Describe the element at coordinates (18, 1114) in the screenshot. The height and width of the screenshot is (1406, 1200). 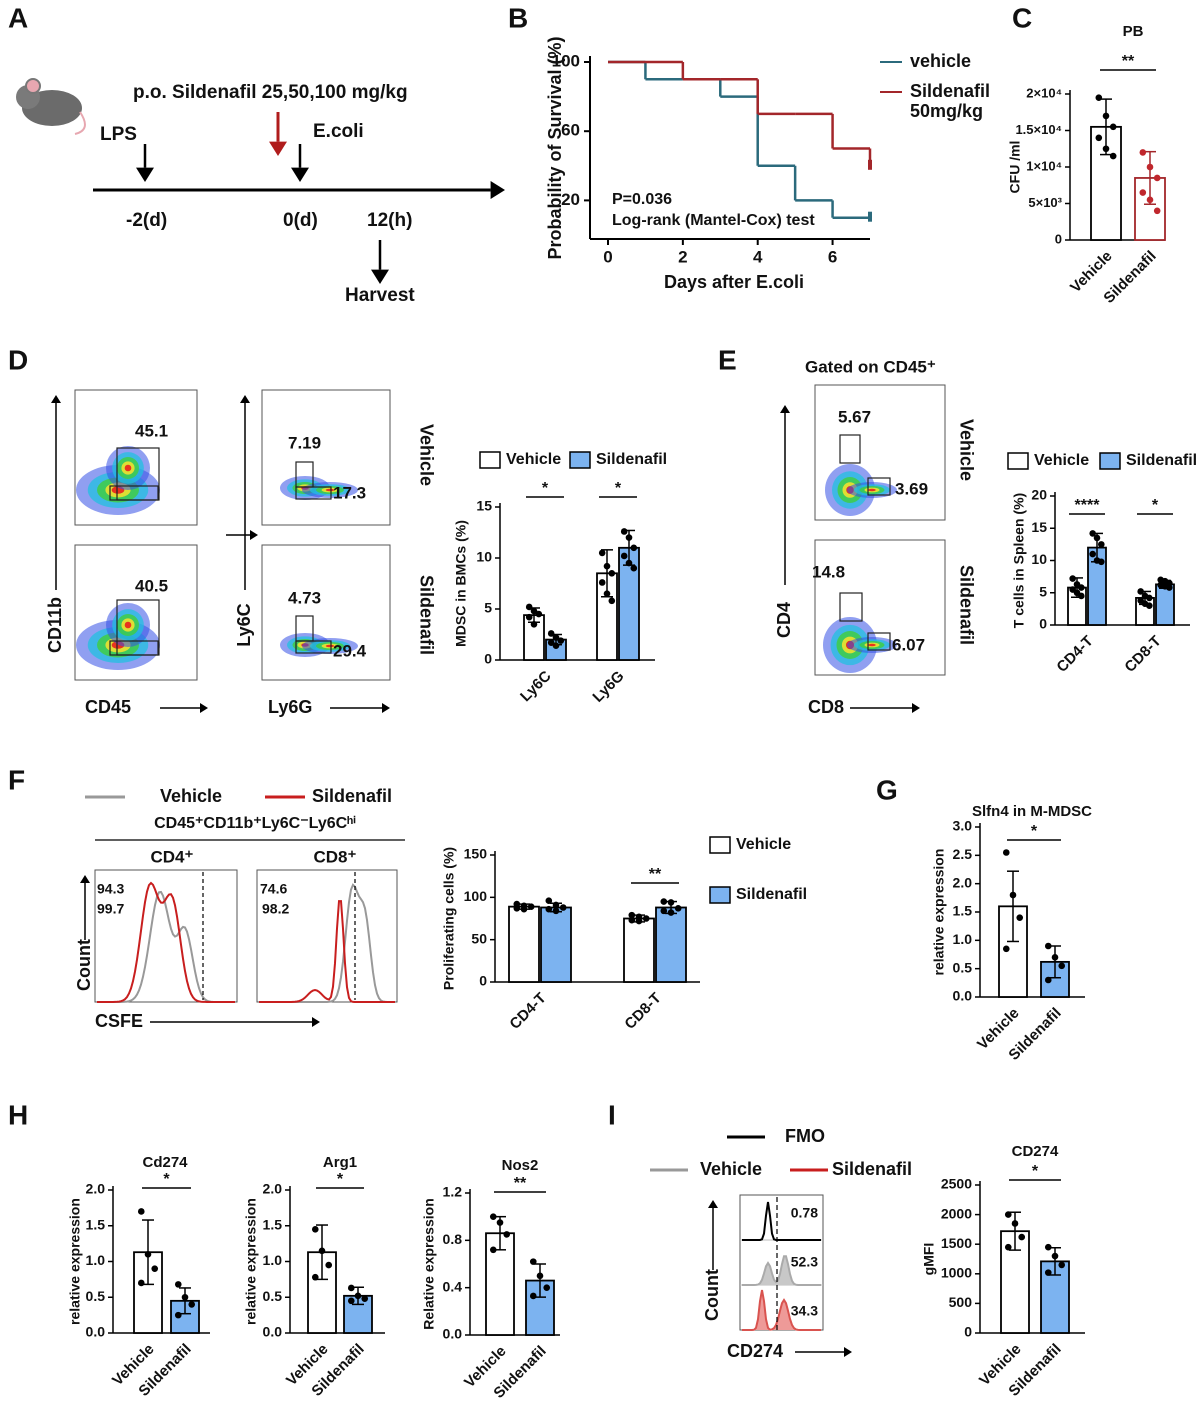
I see `panel-letter: H` at that location.